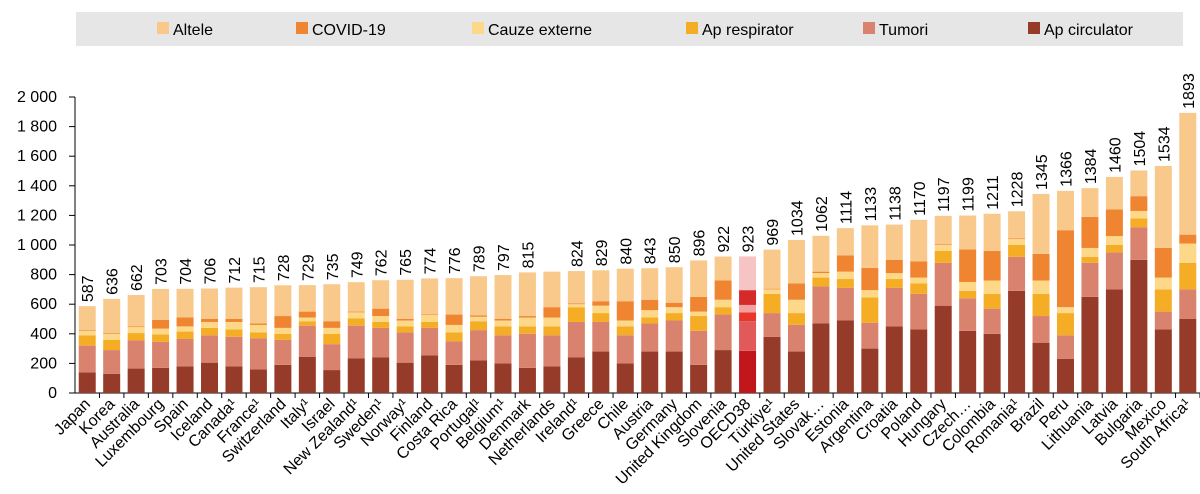 This screenshot has width=1200, height=494. I want to click on y-tick-label: 200, so click(43, 363).